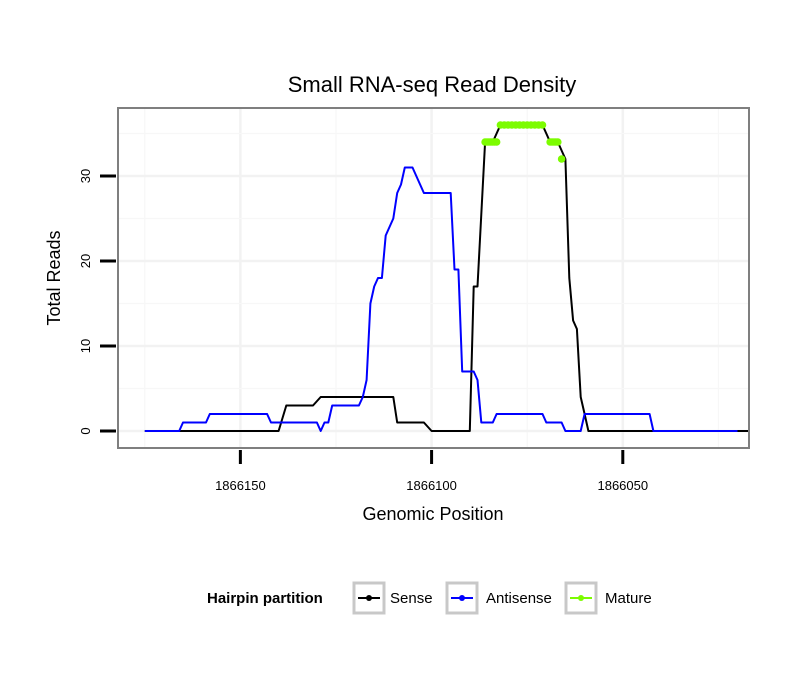 This screenshot has height=690, width=810. I want to click on legend: Hairpin partition Sense Antisense Mature, so click(429, 598).